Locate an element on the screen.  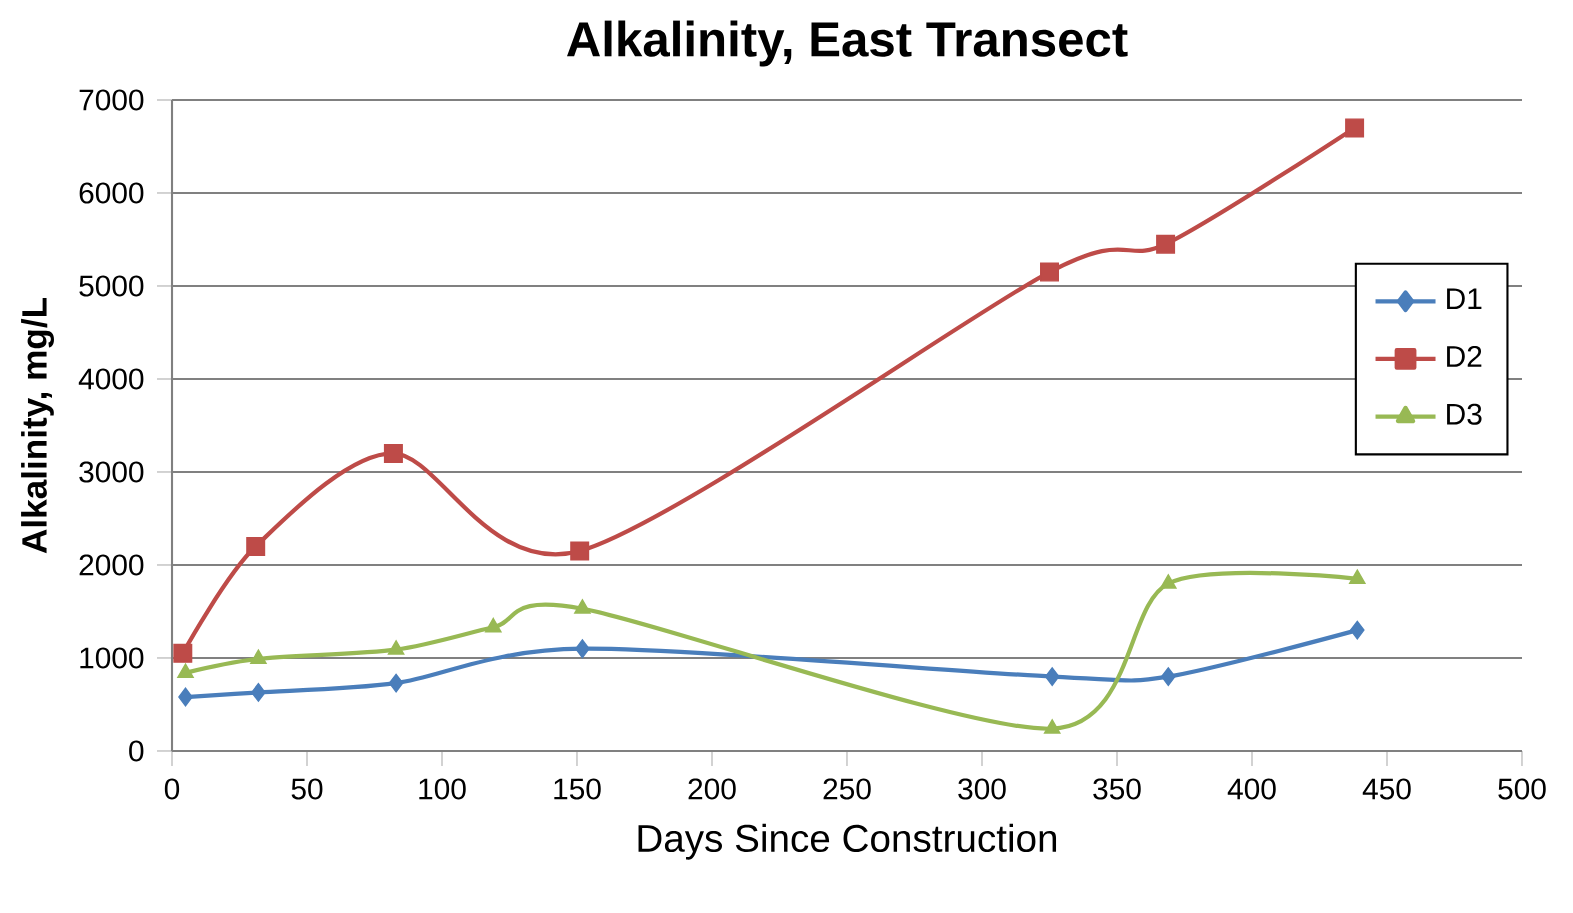
x-tick-label: 100 is located at coordinates (442, 789).